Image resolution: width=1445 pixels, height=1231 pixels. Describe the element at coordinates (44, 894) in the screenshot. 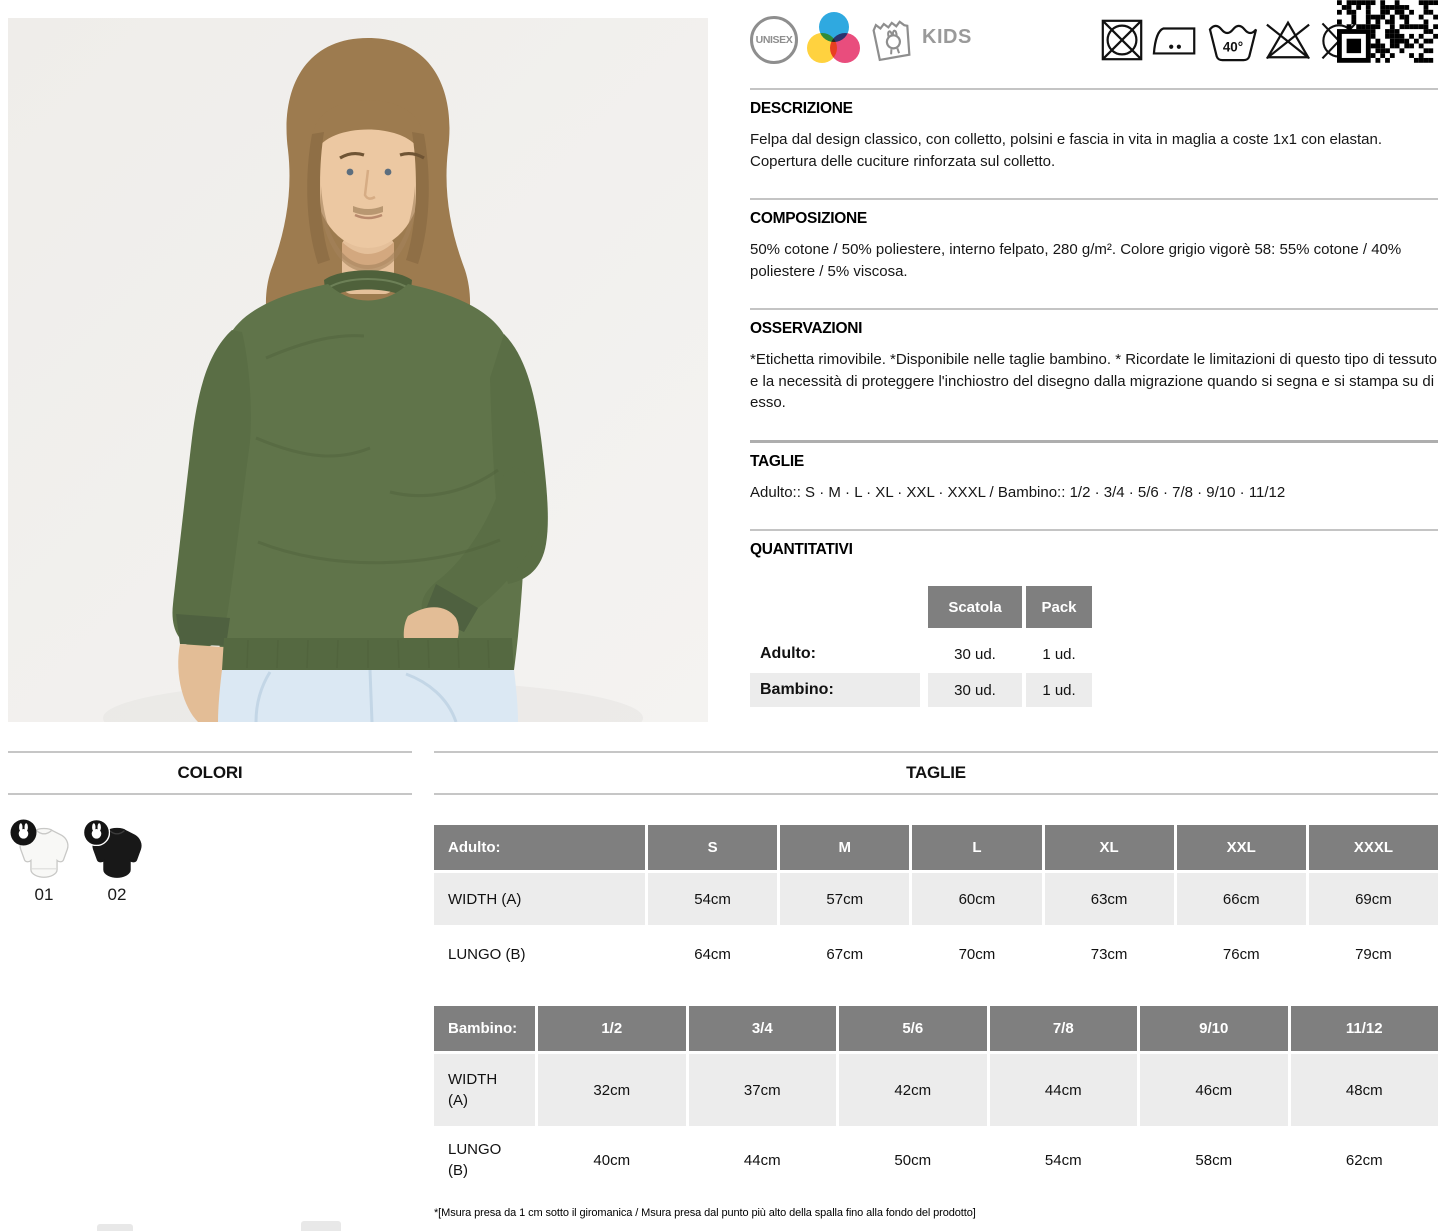

I see `color-code: 01` at that location.